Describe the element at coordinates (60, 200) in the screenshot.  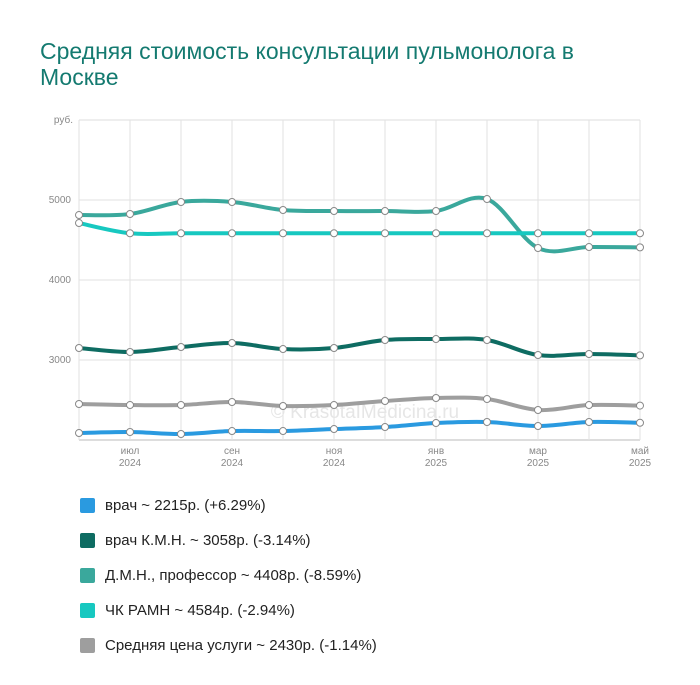
I see `y-tick-label: 5000` at that location.